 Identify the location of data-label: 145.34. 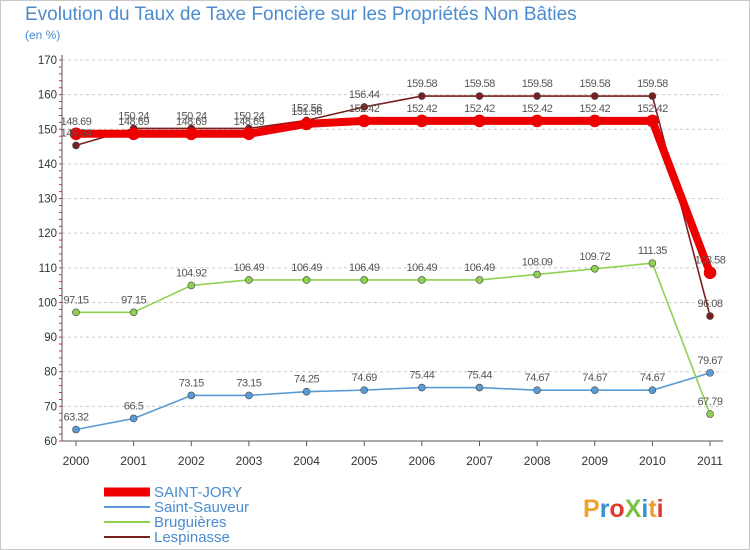
(76, 133).